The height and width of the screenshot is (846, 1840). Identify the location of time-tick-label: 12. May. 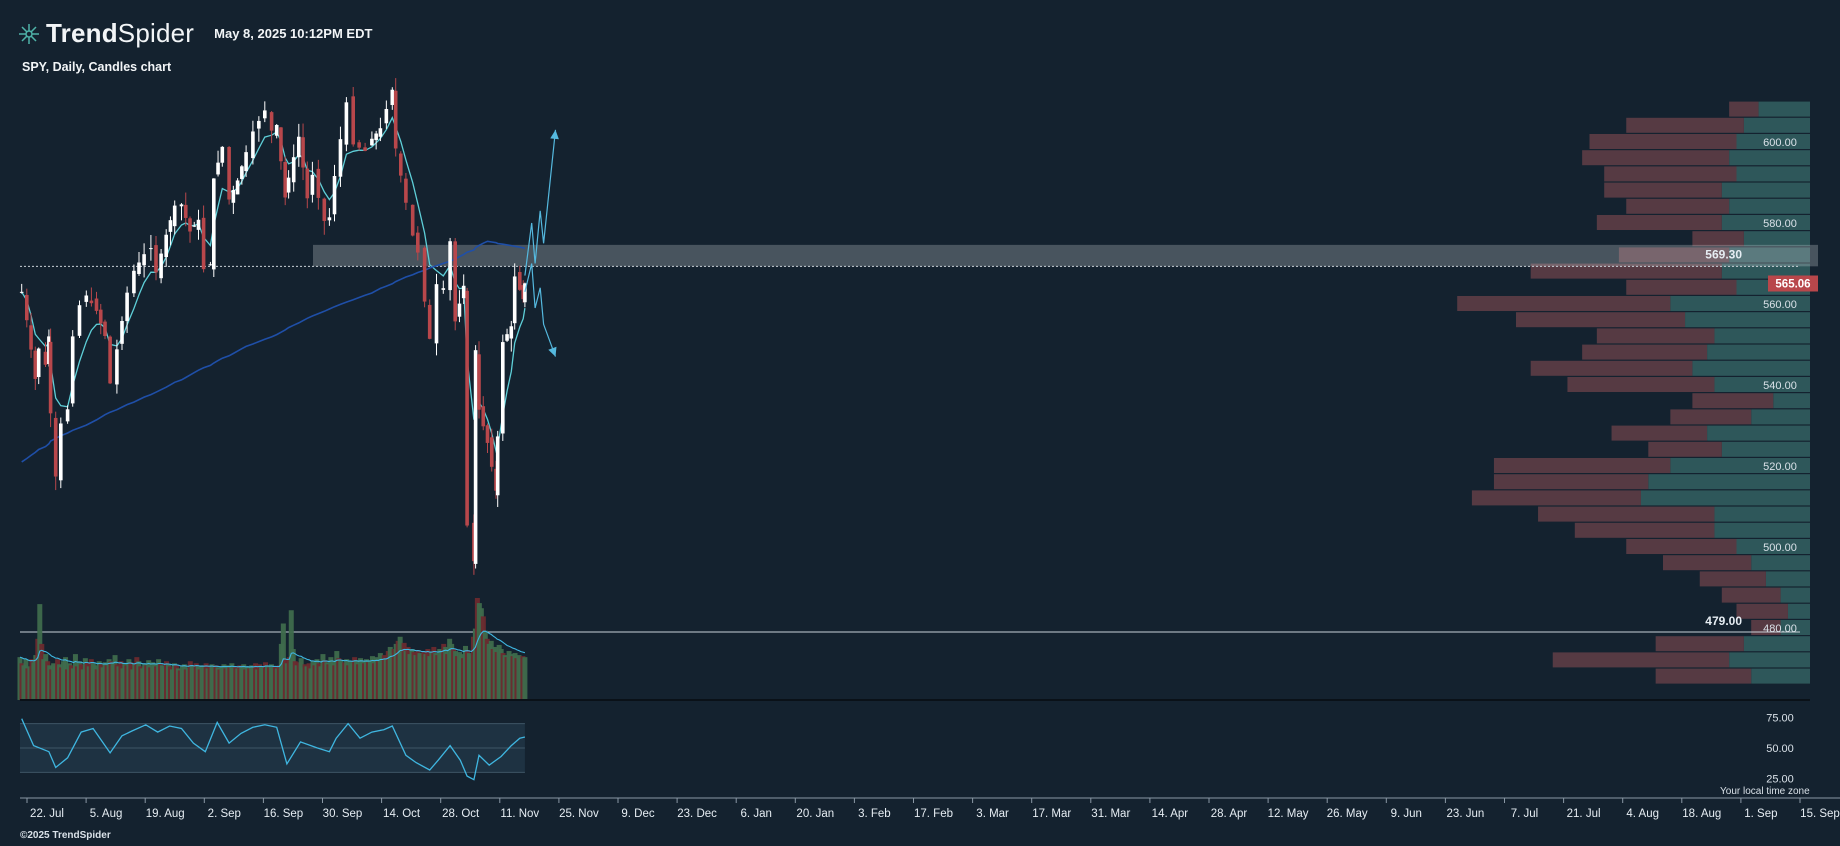
(1288, 814).